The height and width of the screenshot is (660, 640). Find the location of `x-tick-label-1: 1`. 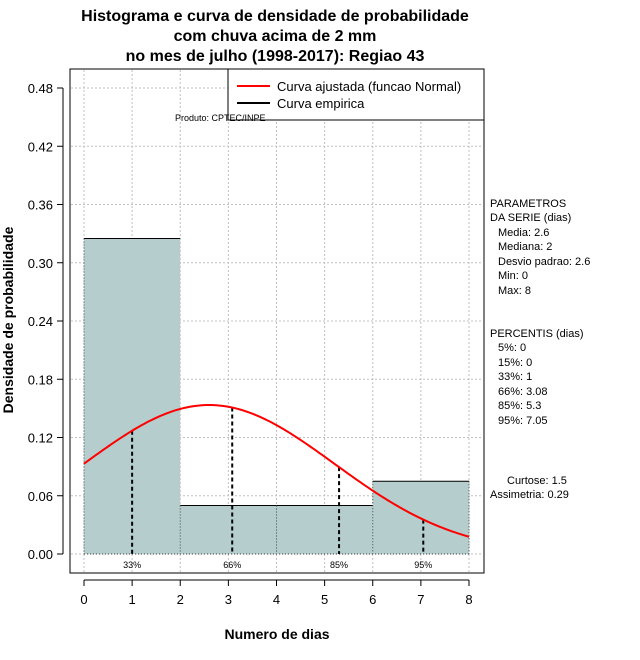

x-tick-label-1: 1 is located at coordinates (132, 599).